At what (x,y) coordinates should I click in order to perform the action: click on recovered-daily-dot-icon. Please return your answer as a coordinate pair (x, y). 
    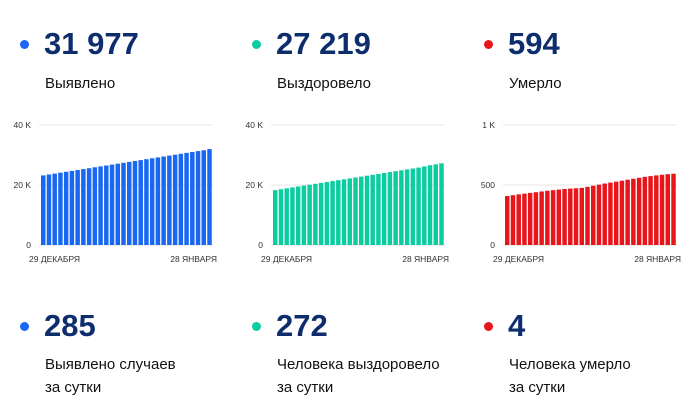
    Looking at the image, I should click on (256, 326).